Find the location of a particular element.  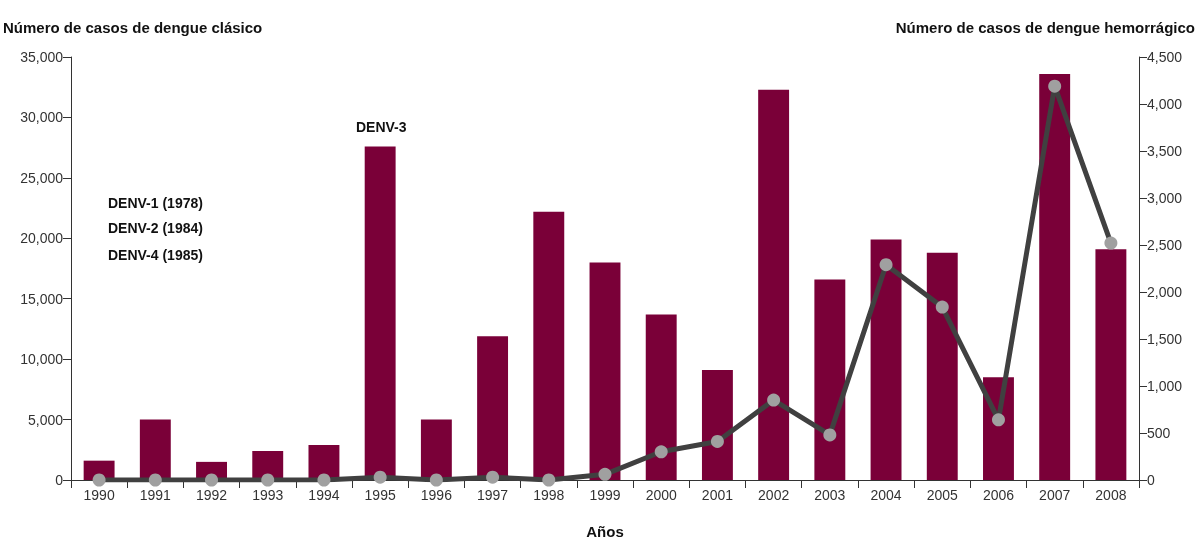

y2-tick-label: 4,000 is located at coordinates (1165, 104).